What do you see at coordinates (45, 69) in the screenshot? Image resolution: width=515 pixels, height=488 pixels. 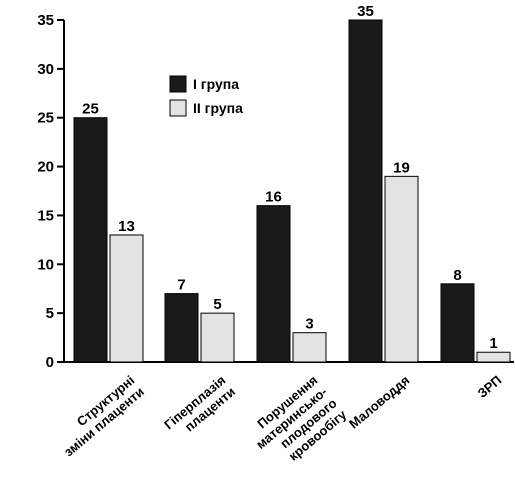 I see `y-tick-label: 30` at bounding box center [45, 69].